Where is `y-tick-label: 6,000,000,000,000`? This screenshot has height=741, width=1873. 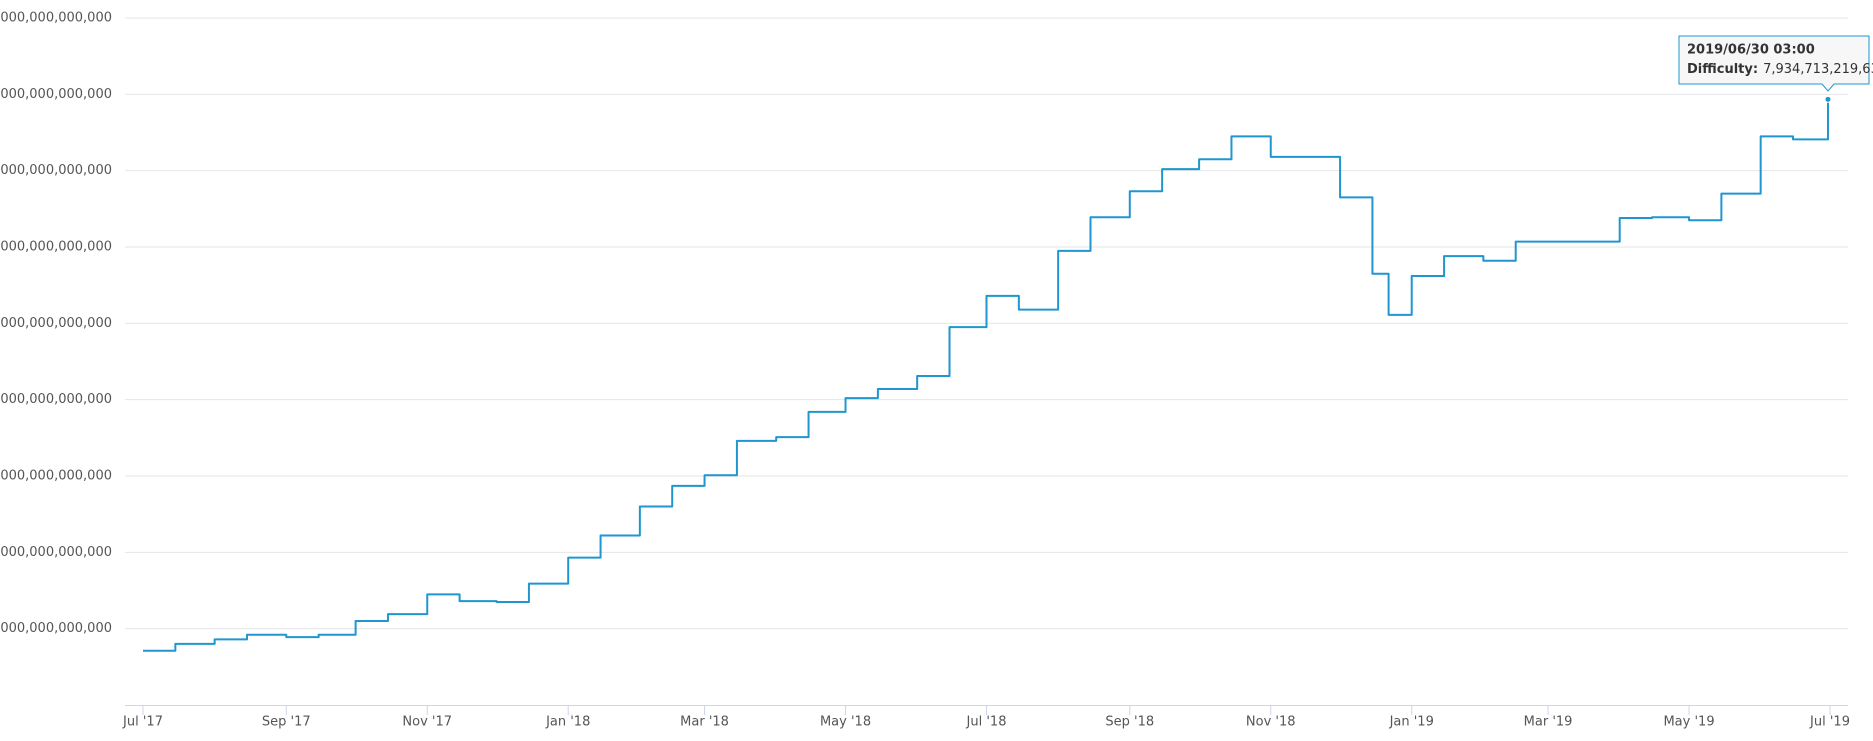 y-tick-label: 6,000,000,000,000 is located at coordinates (56, 247).